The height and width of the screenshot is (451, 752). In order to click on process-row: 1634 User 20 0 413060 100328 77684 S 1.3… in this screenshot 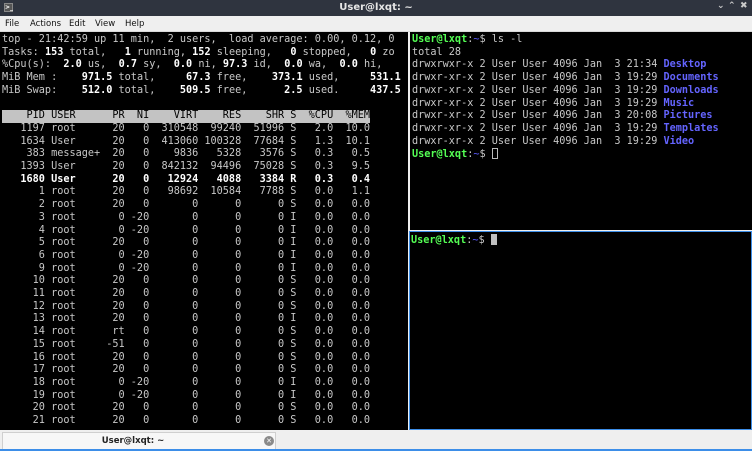, I will do `click(186, 141)`.